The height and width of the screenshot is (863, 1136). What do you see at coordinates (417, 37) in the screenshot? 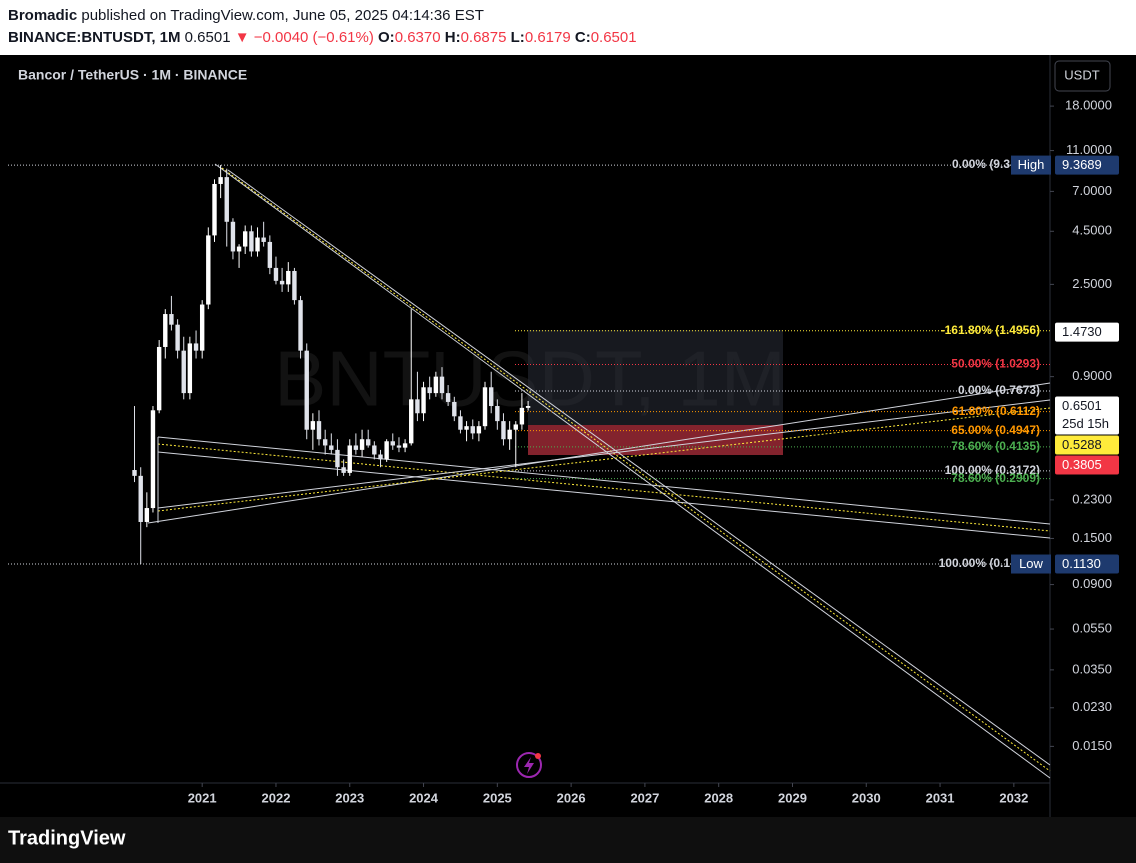
I see `o: 0.6370` at bounding box center [417, 37].